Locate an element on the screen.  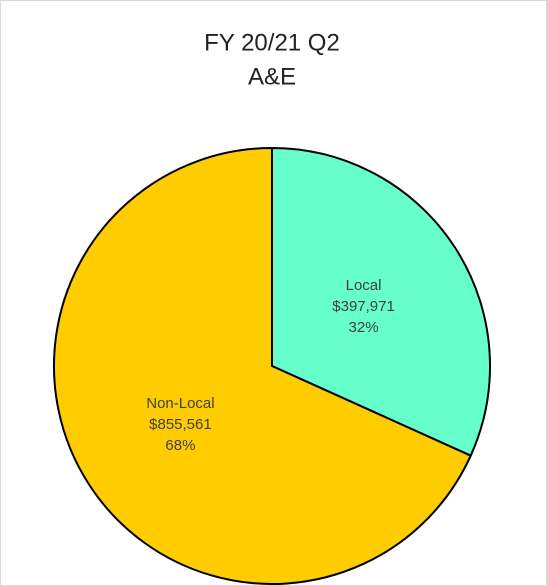
chart-subtitle: A&E is located at coordinates (272, 76).